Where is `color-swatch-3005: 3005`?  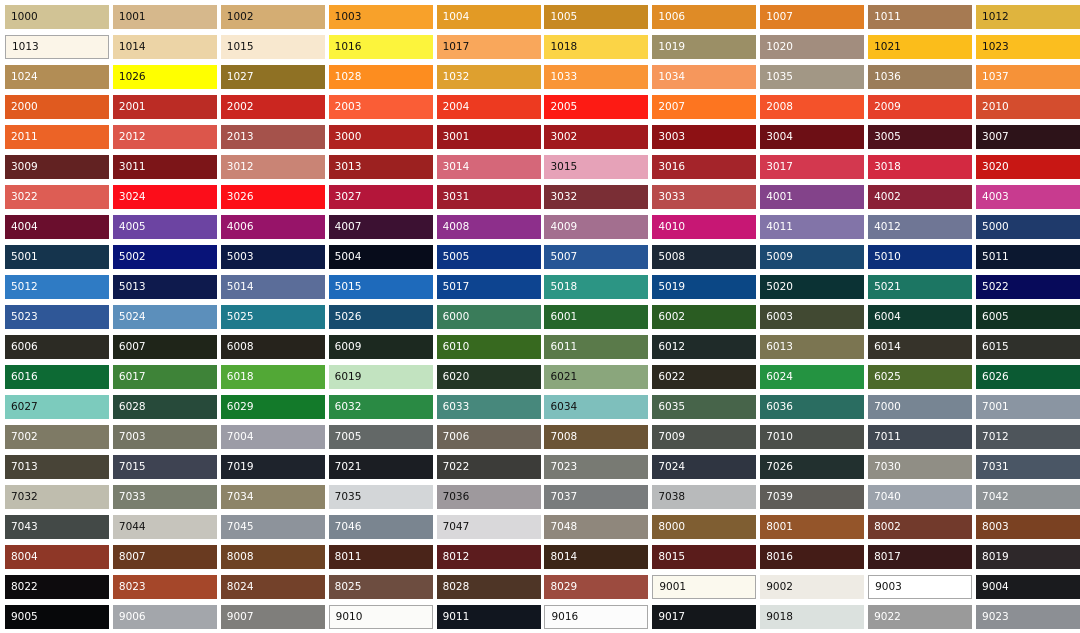
color-swatch-3005: 3005 is located at coordinates (920, 137).